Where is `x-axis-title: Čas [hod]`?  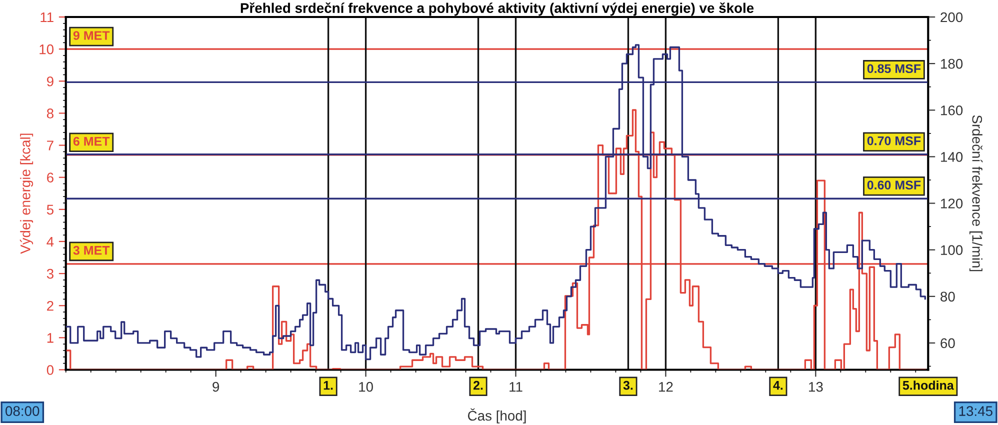
x-axis-title: Čas [hod] is located at coordinates (497, 416).